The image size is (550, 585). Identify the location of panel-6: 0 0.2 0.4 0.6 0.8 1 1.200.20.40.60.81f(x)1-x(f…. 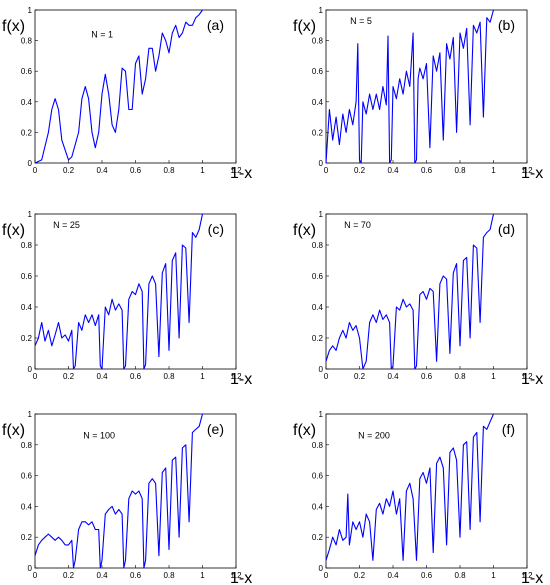
(418, 497).